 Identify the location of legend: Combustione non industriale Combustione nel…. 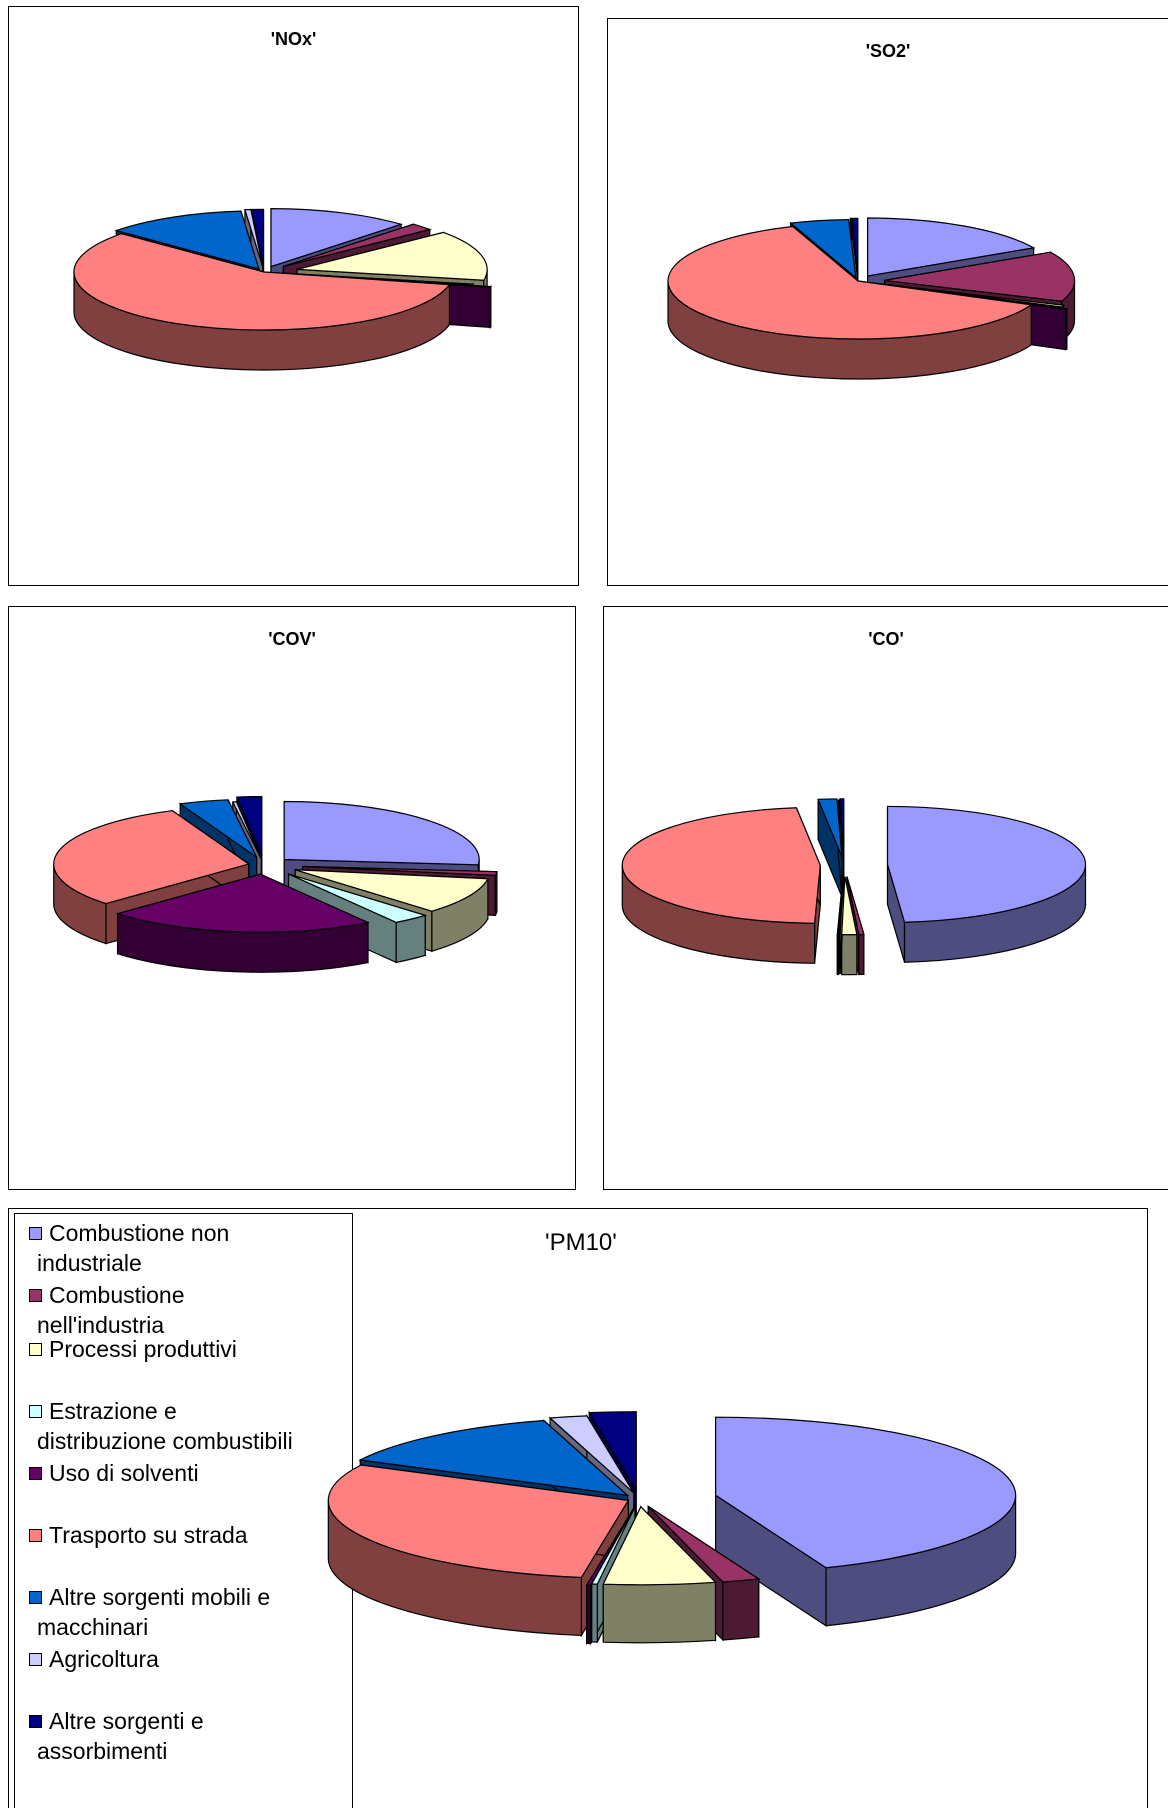
(183, 1510).